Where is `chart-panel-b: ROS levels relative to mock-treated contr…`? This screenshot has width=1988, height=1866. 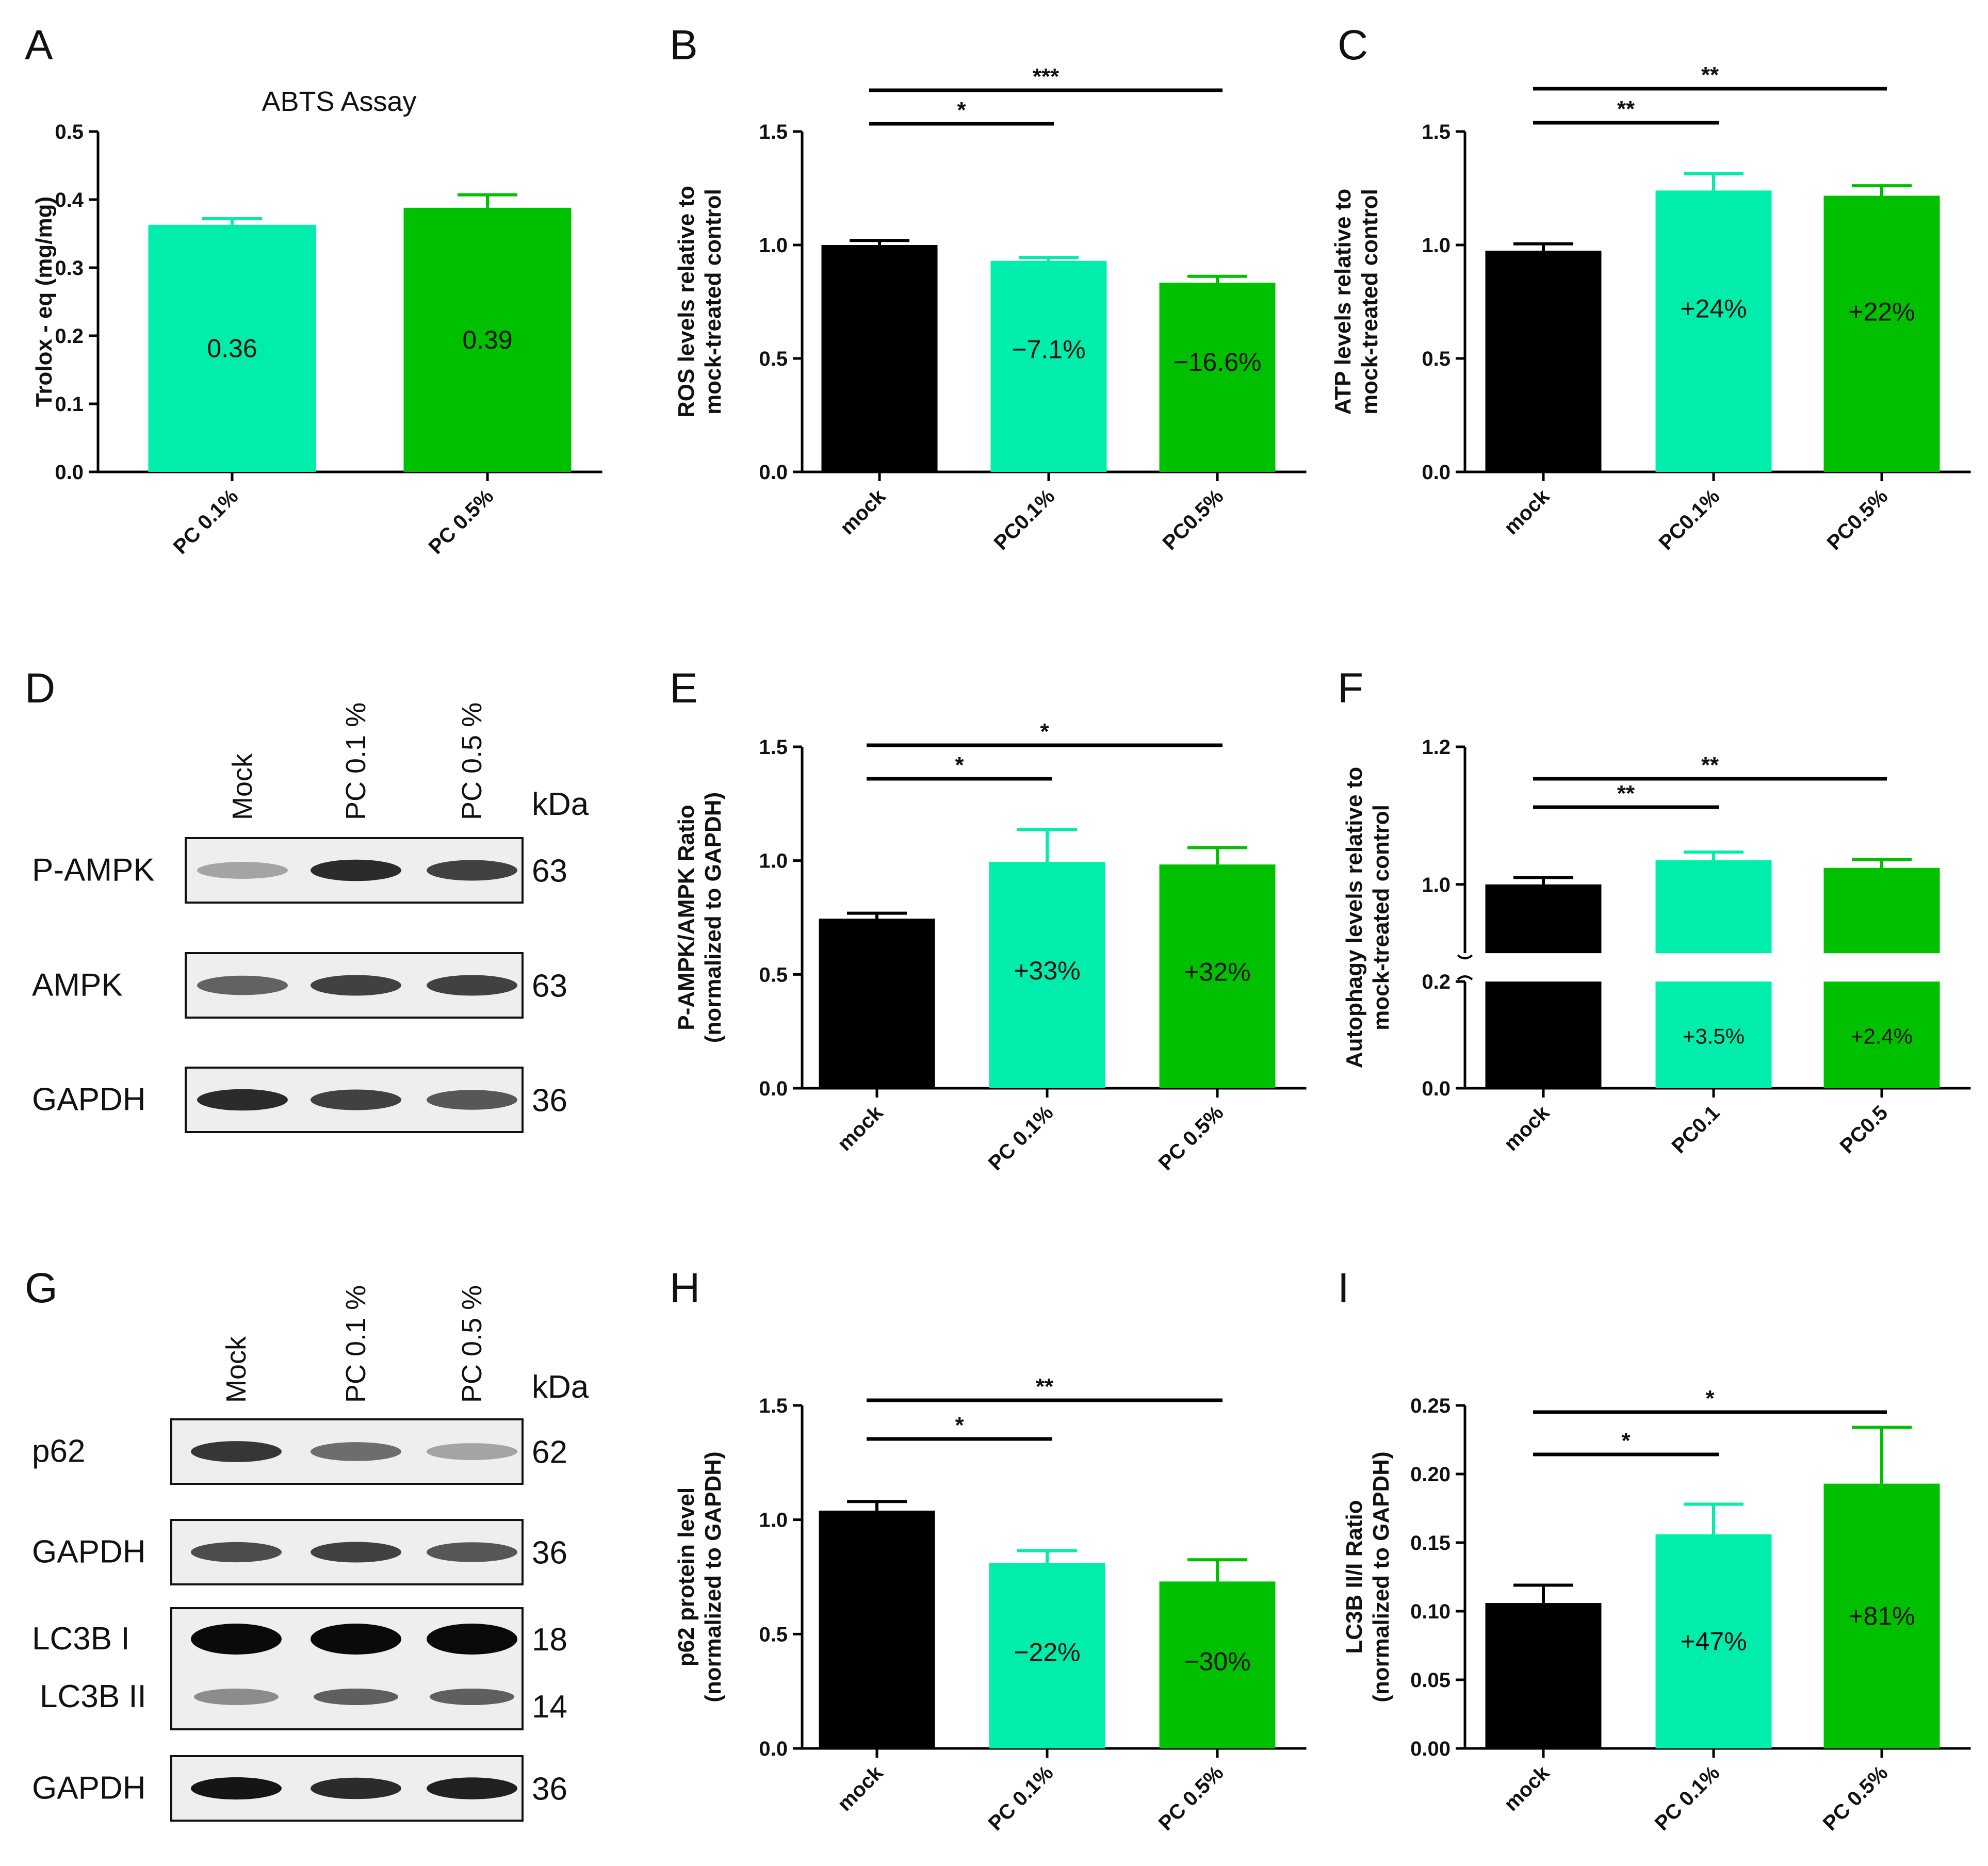
chart-panel-b: ROS levels relative to mock-treated contr… is located at coordinates (990, 309).